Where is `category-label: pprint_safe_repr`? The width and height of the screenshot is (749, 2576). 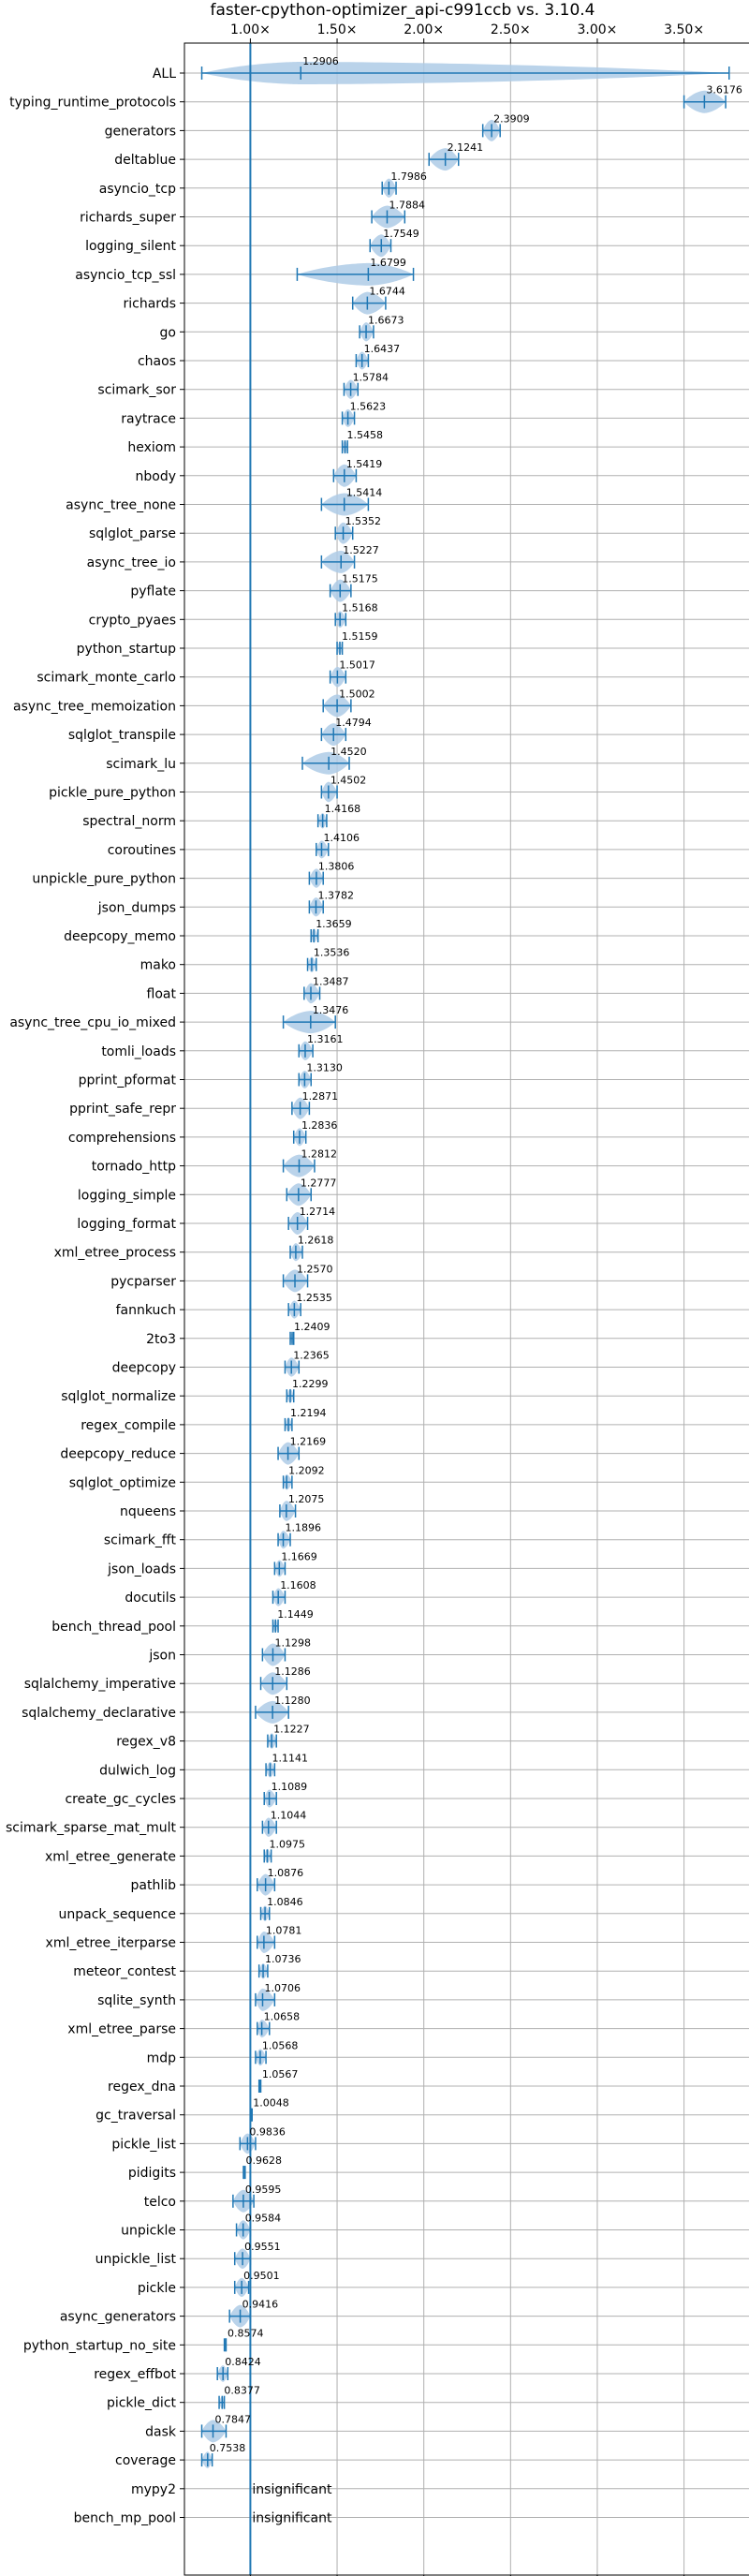
category-label: pprint_safe_repr is located at coordinates (122, 1109).